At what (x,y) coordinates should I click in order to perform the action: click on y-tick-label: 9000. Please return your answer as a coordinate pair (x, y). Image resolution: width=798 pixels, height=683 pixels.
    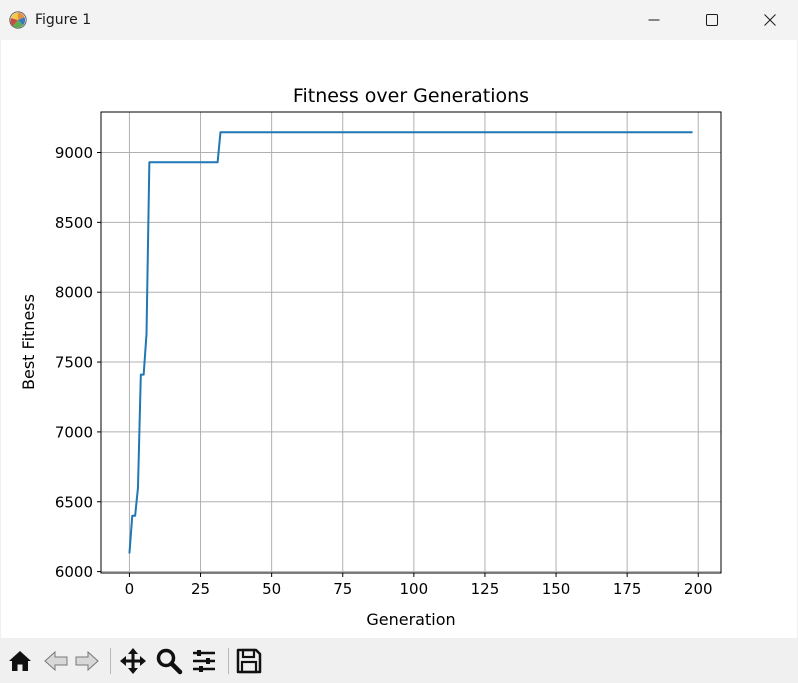
    Looking at the image, I should click on (74, 153).